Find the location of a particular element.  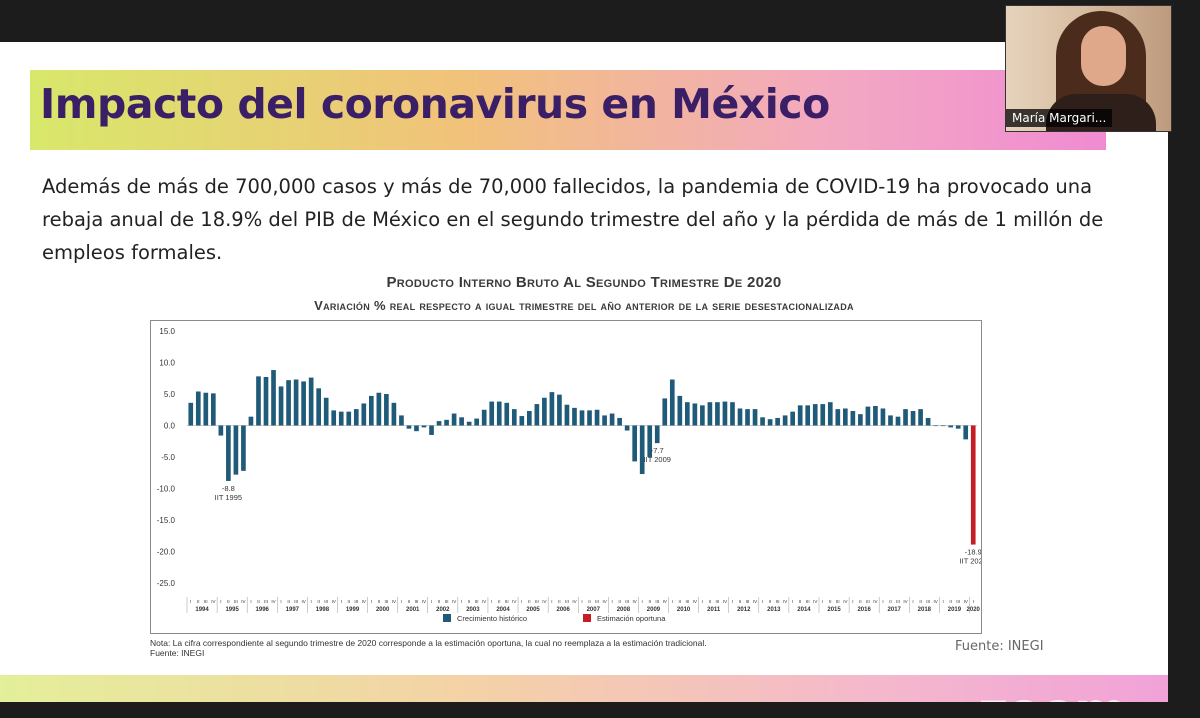

year-tick-label: 2012 is located at coordinates (744, 610).